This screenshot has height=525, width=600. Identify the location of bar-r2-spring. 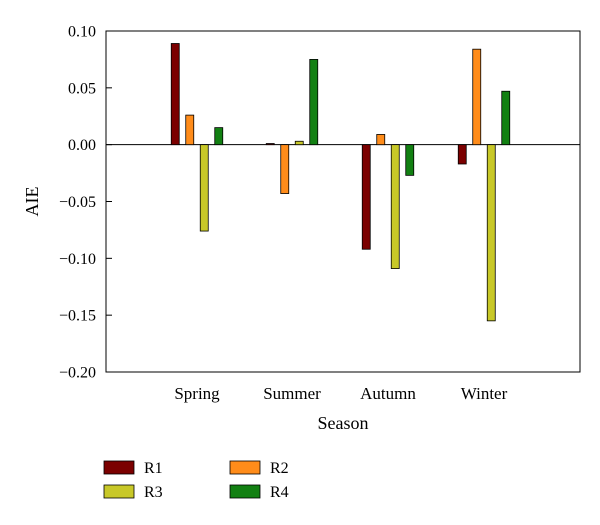
(190, 130).